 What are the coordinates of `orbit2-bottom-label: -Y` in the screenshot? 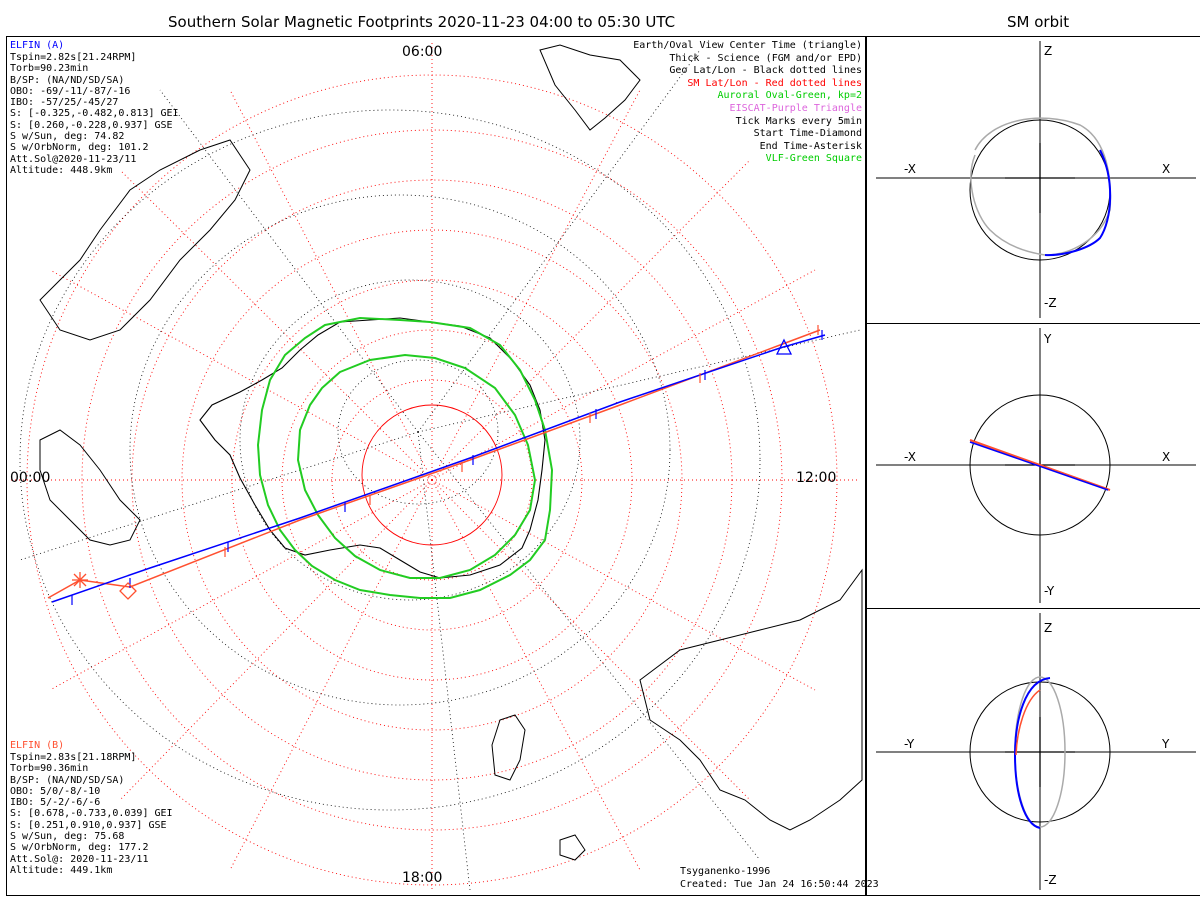 It's located at (1049, 591).